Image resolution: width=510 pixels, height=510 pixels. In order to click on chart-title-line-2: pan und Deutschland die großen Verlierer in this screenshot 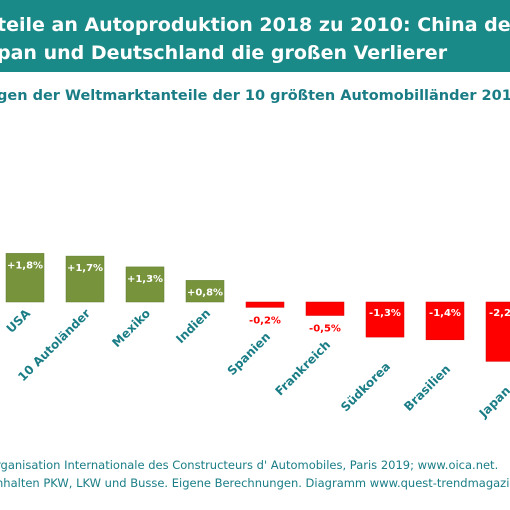, I will do `click(224, 53)`.